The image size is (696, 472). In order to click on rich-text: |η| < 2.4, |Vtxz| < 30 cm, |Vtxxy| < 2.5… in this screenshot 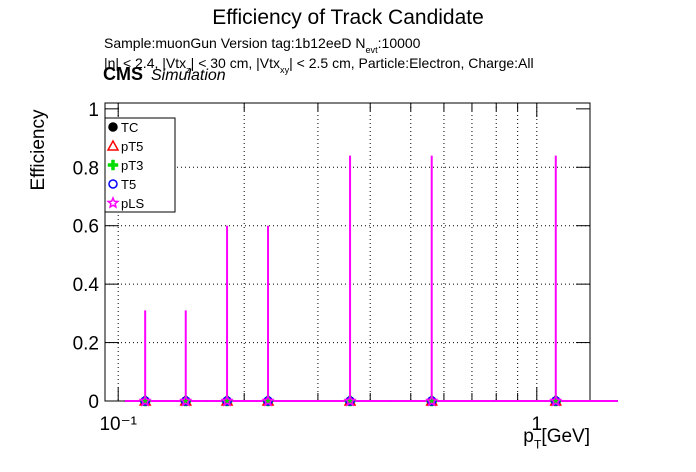, I will do `click(319, 65)`.